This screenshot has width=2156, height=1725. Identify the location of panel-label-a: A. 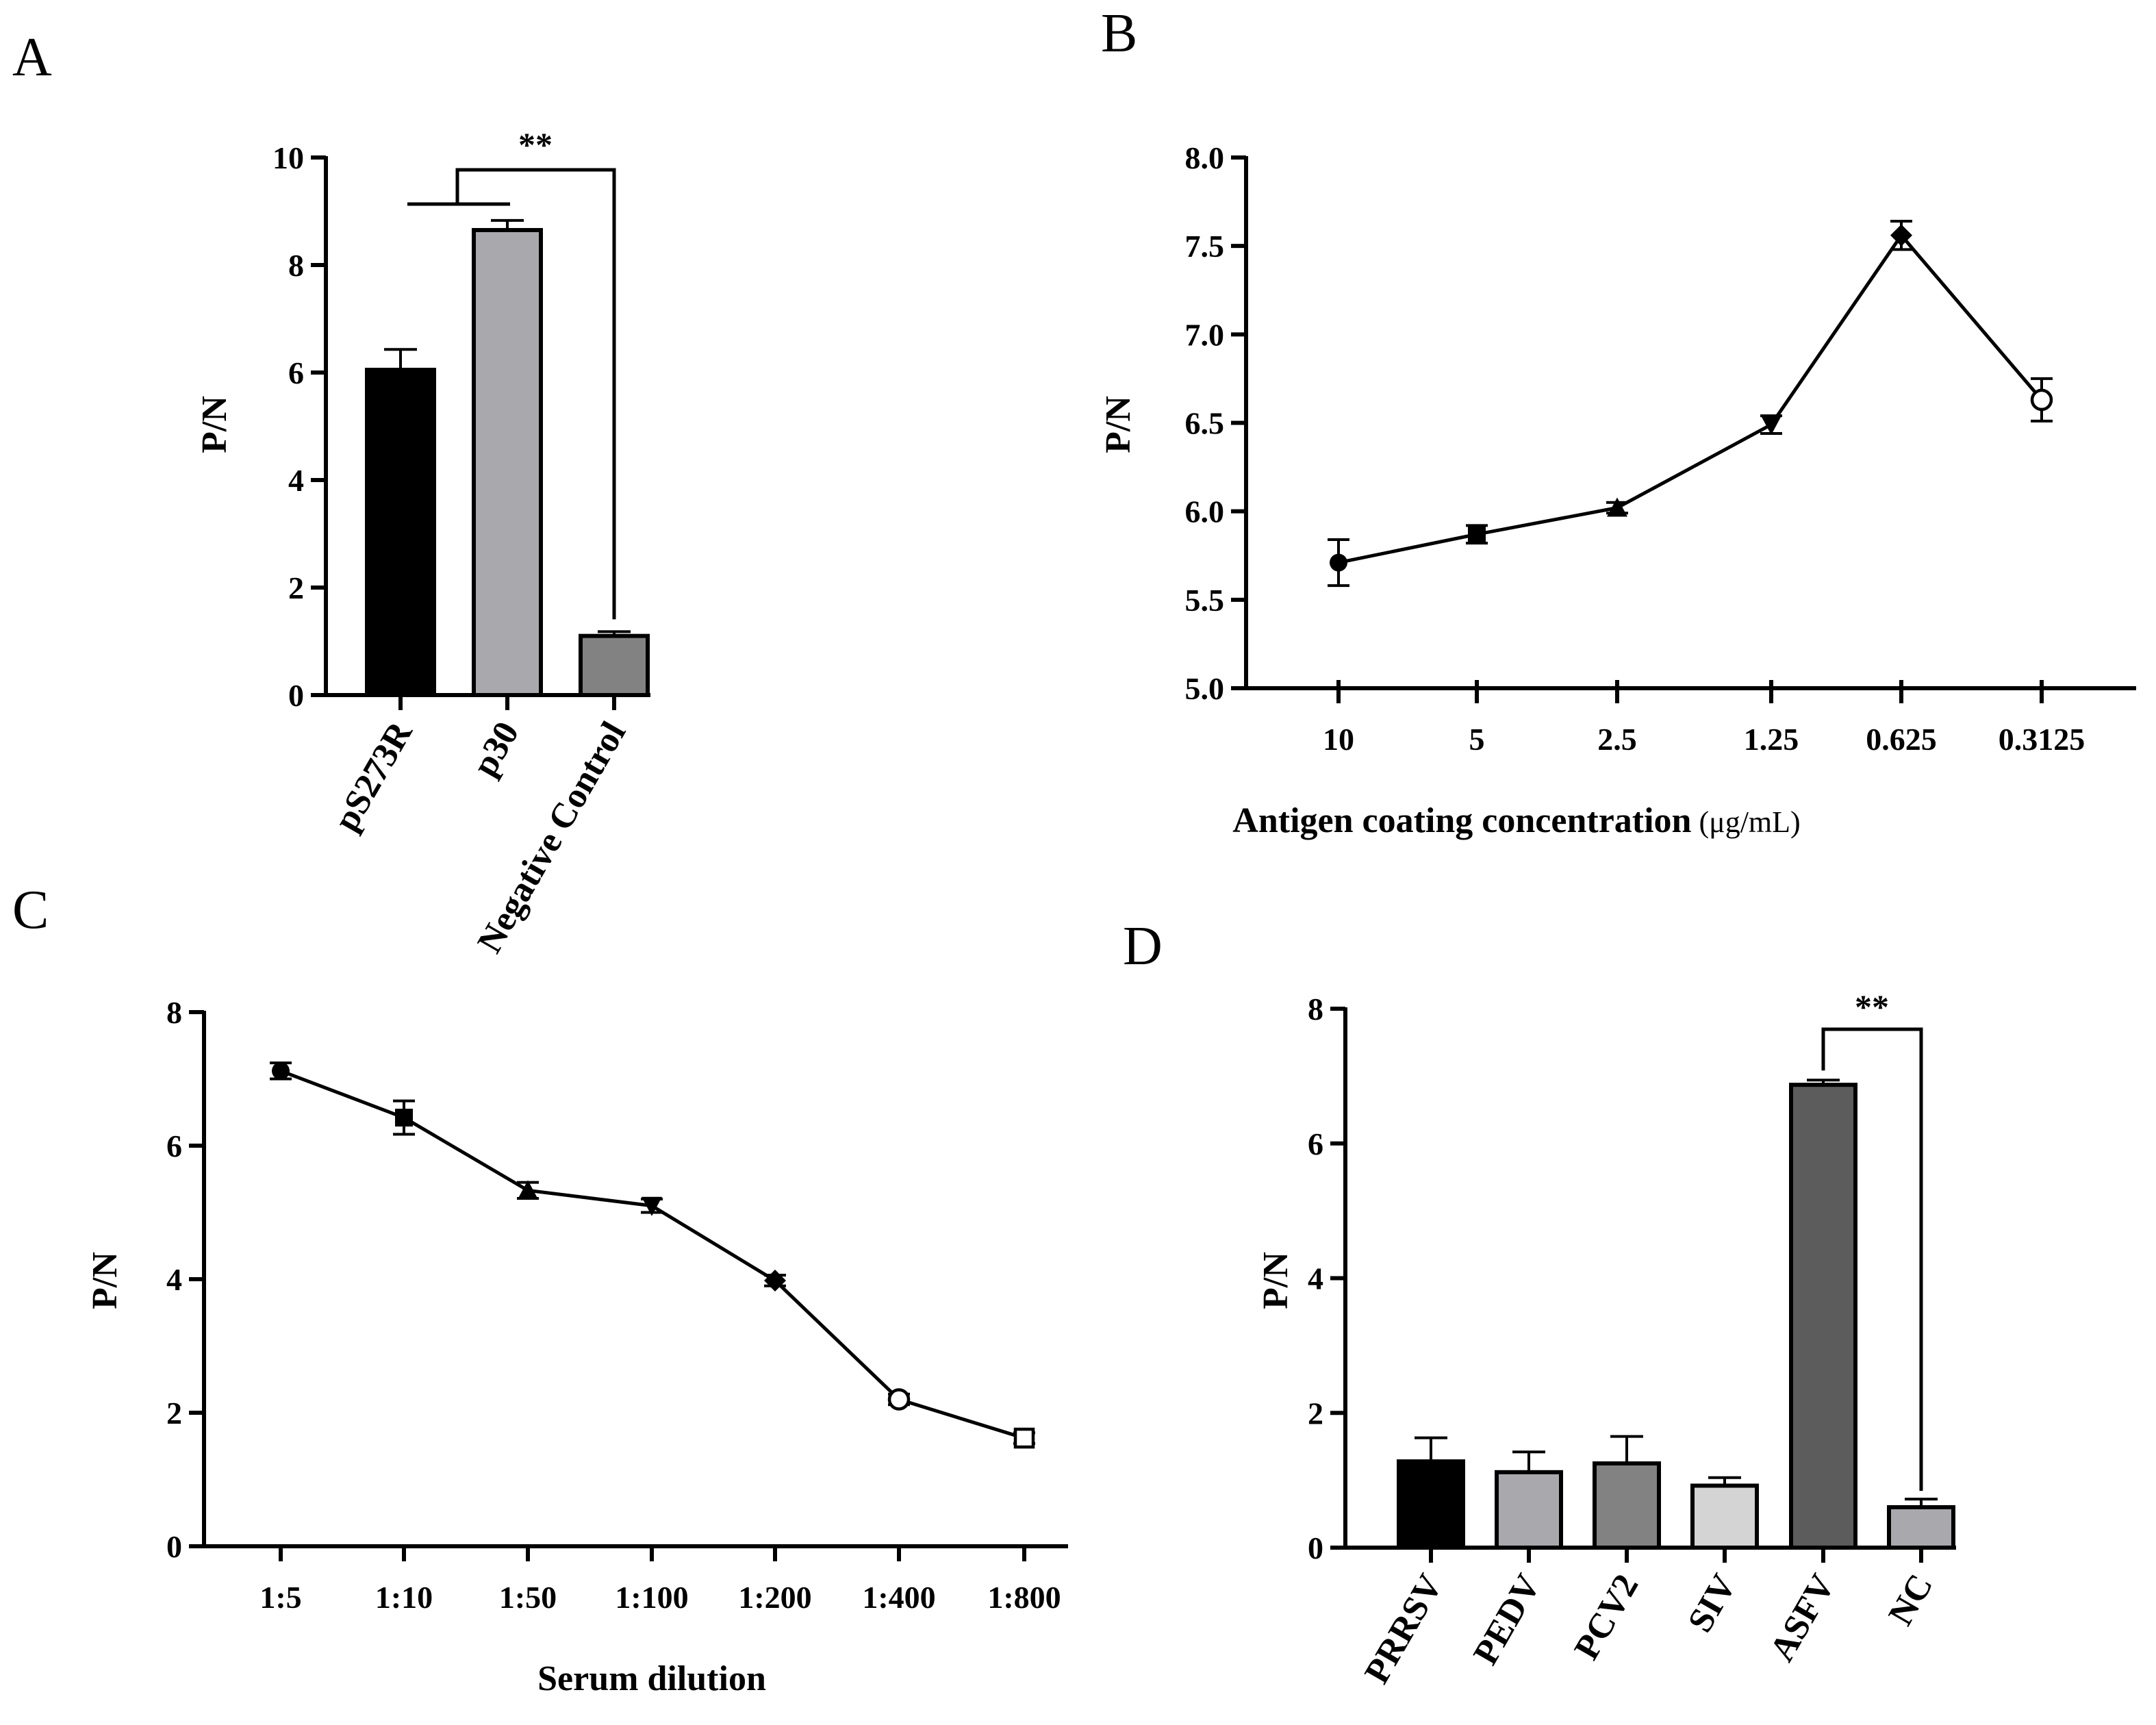
(32, 57).